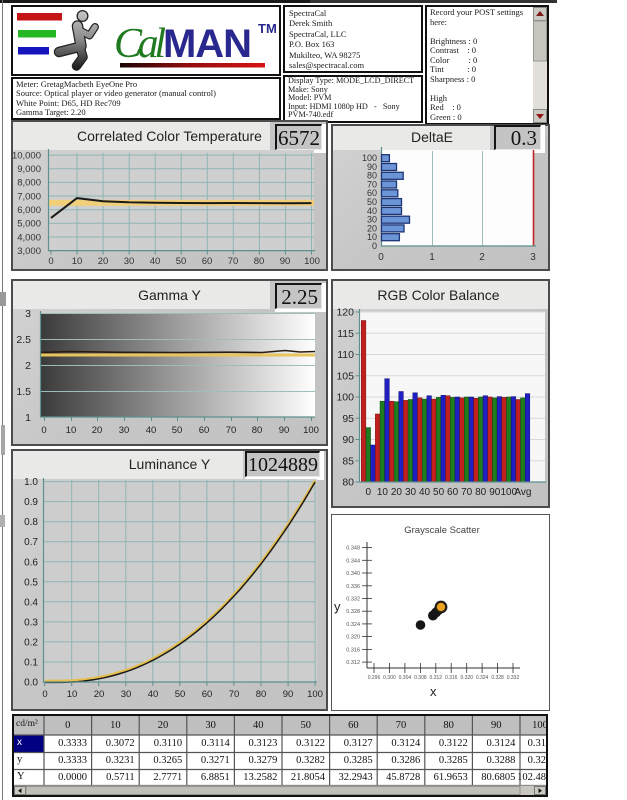  What do you see at coordinates (31, 642) in the screenshot?
I see `svg-text: 0.2` at bounding box center [31, 642].